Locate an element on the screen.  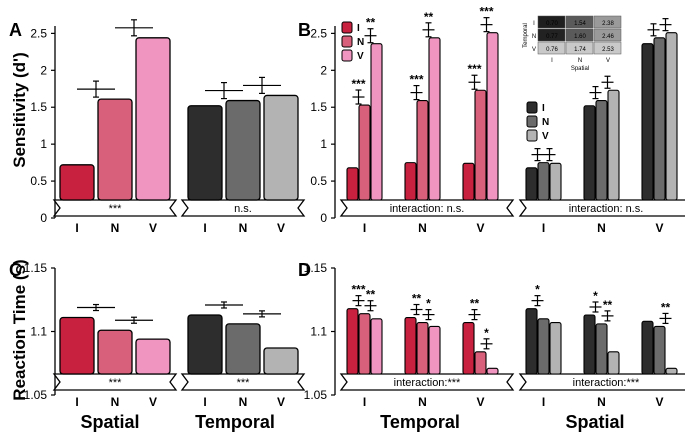
panel-a-g0-band is located at coordinates (115, 208).